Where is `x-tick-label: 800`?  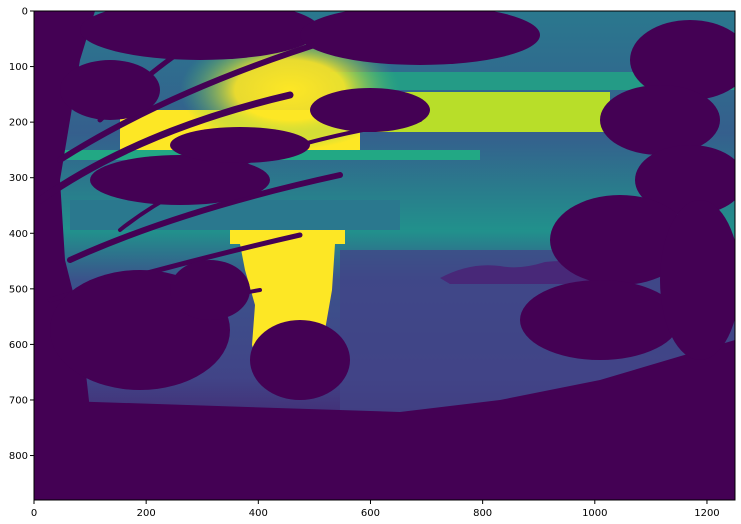 x-tick-label: 800 is located at coordinates (482, 513).